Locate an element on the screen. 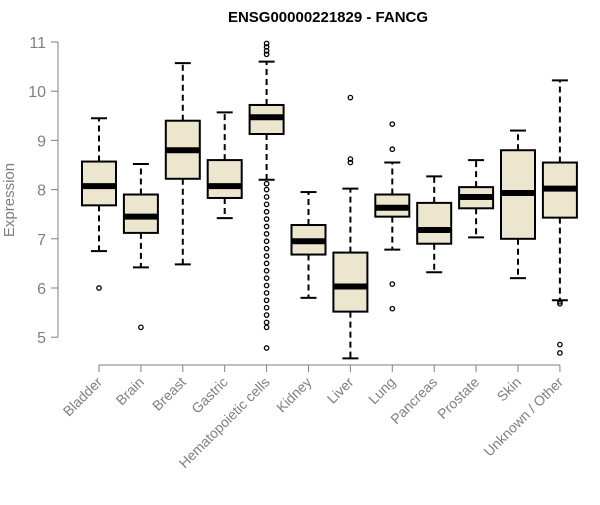 The width and height of the screenshot is (600, 505). x-tick-label: Bladder is located at coordinates (83, 397).